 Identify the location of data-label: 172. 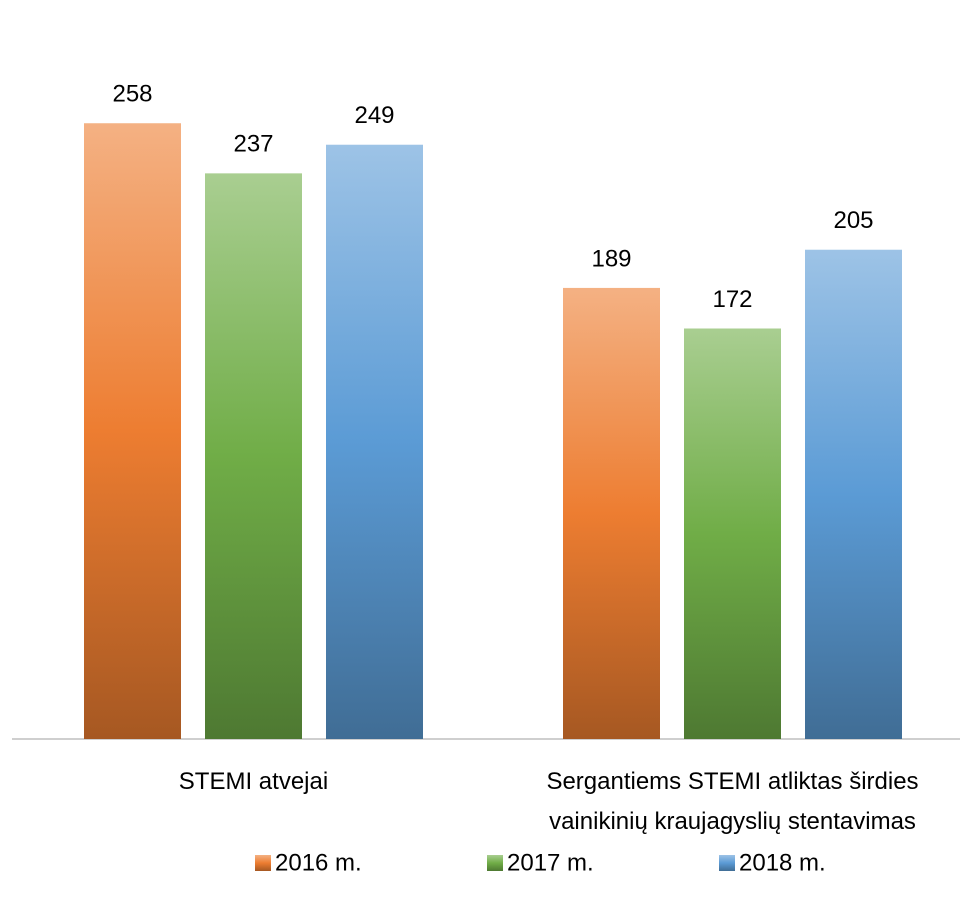
(732, 299).